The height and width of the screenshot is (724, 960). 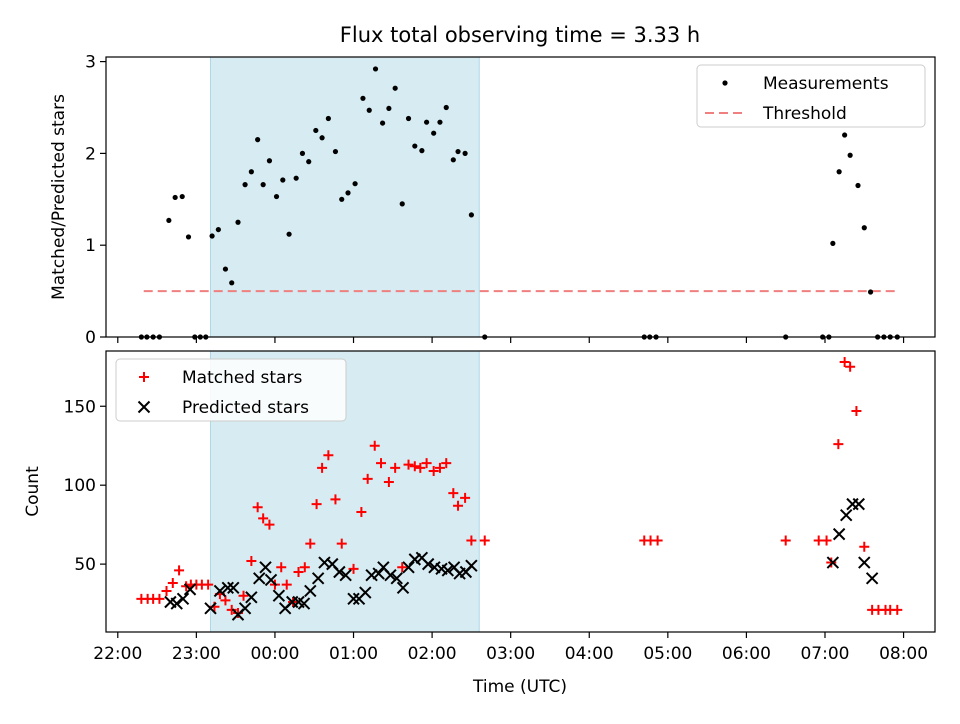 What do you see at coordinates (90, 63) in the screenshot?
I see `y-tick-label: 3` at bounding box center [90, 63].